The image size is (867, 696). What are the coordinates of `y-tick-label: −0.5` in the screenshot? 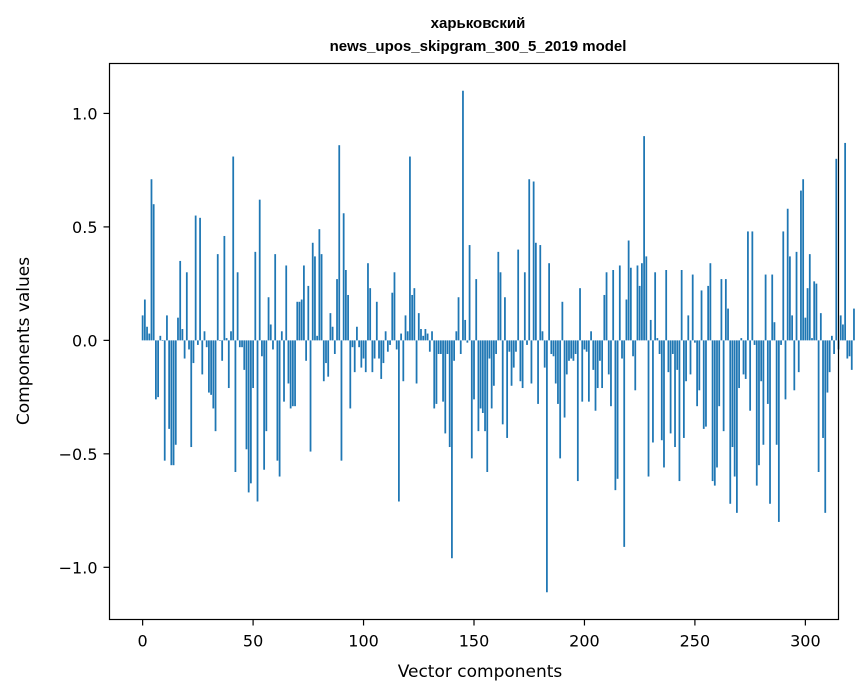 It's located at (78, 454).